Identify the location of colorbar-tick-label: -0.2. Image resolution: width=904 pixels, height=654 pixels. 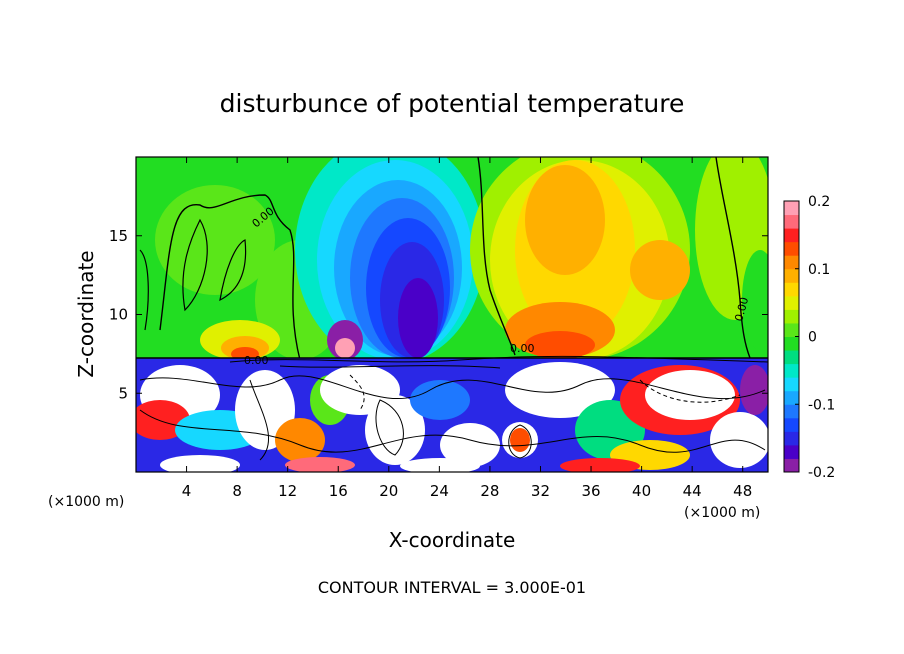
(821, 473).